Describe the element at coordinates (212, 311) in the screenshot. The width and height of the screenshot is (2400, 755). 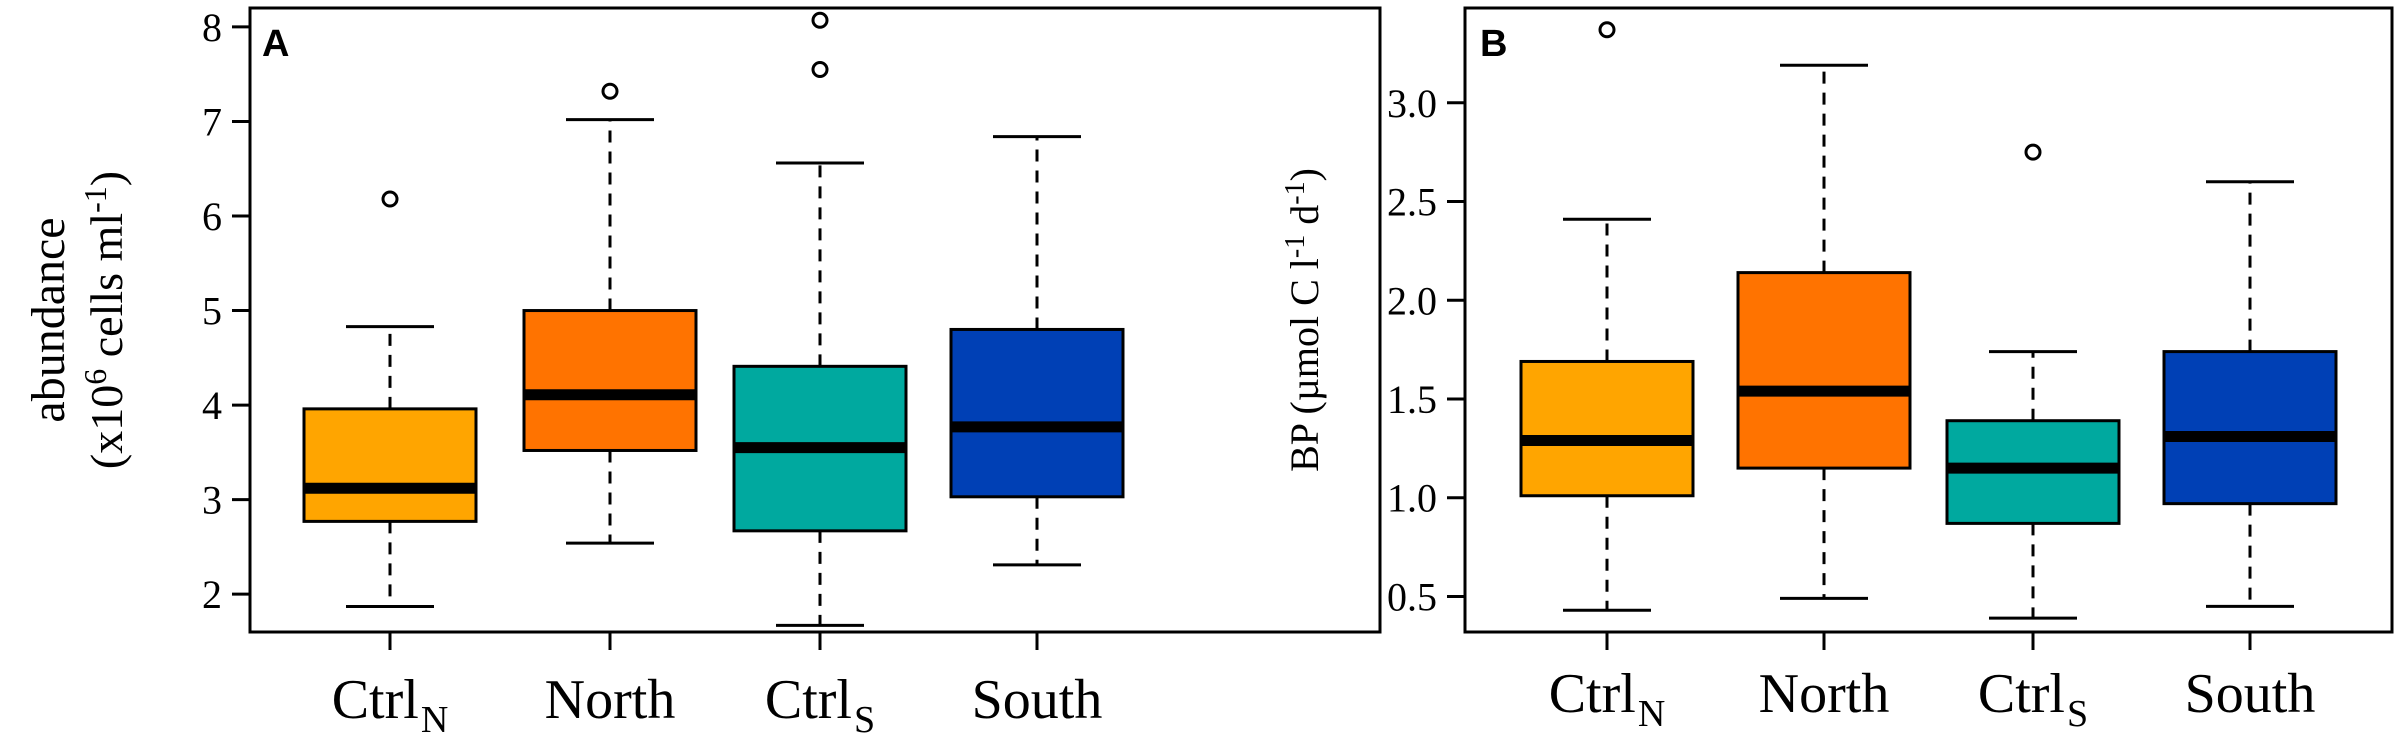
I see `y-tick-label: 5` at that location.